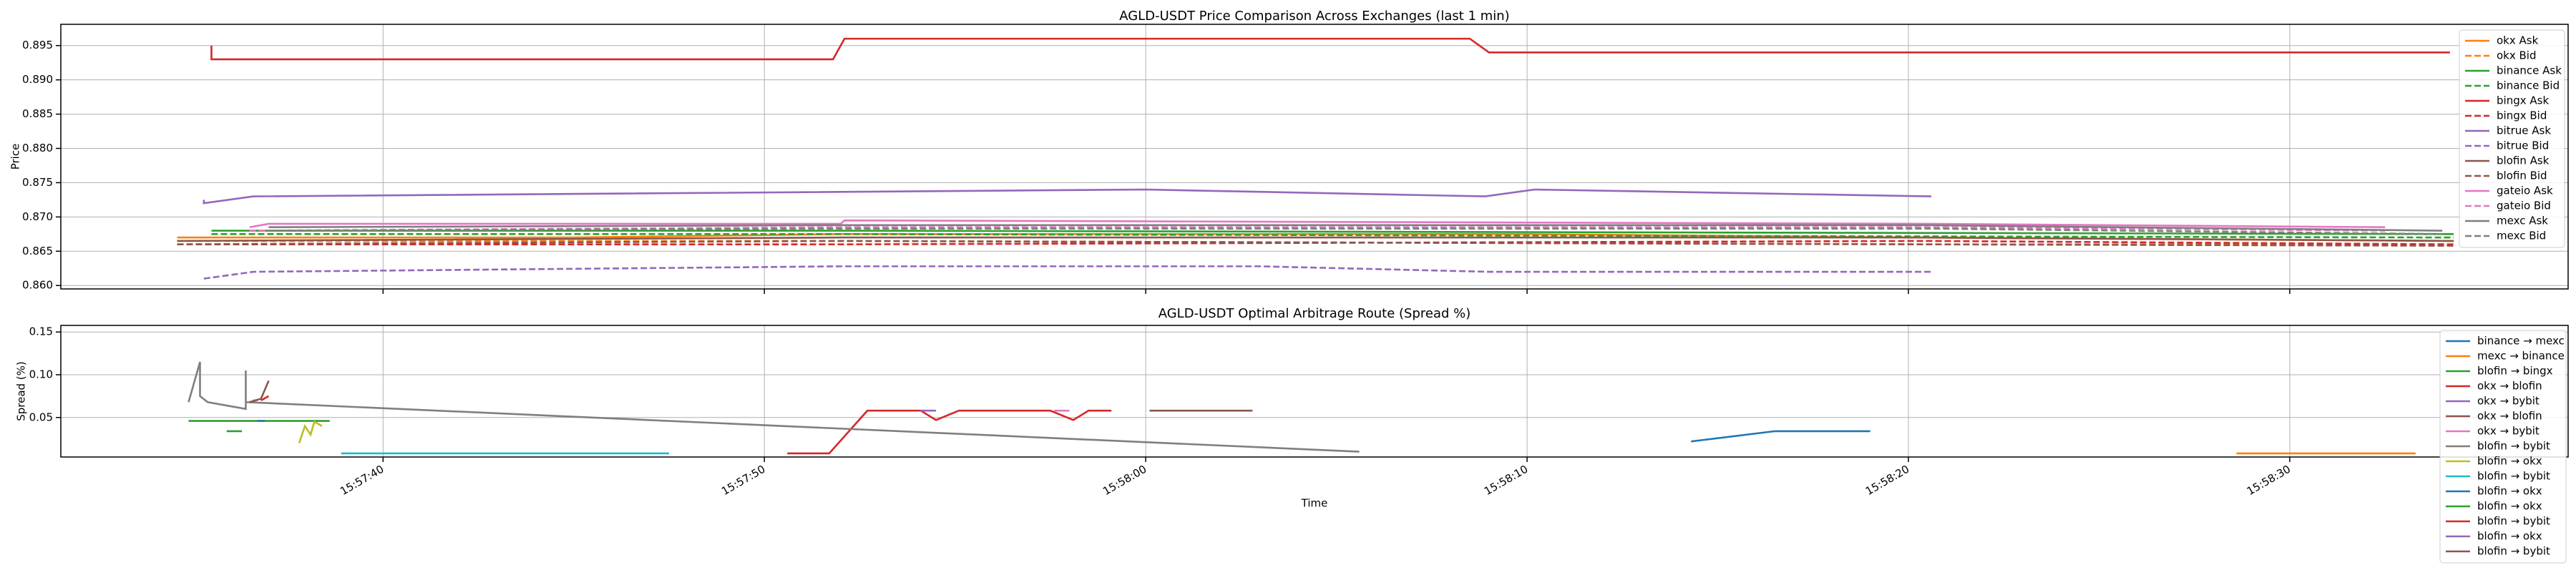 This screenshot has height=575, width=2576. Describe the element at coordinates (37, 183) in the screenshot. I see `y-tick-label: 0.875` at that location.